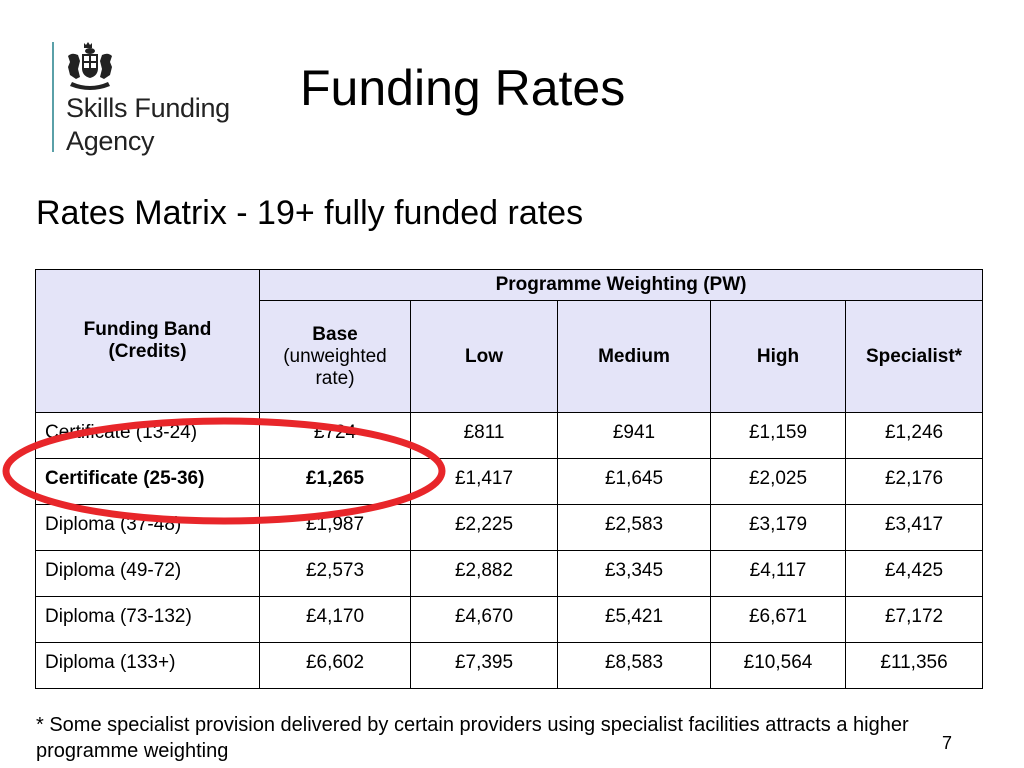  What do you see at coordinates (634, 665) in the screenshot?
I see `rate-cell: £8,583` at bounding box center [634, 665].